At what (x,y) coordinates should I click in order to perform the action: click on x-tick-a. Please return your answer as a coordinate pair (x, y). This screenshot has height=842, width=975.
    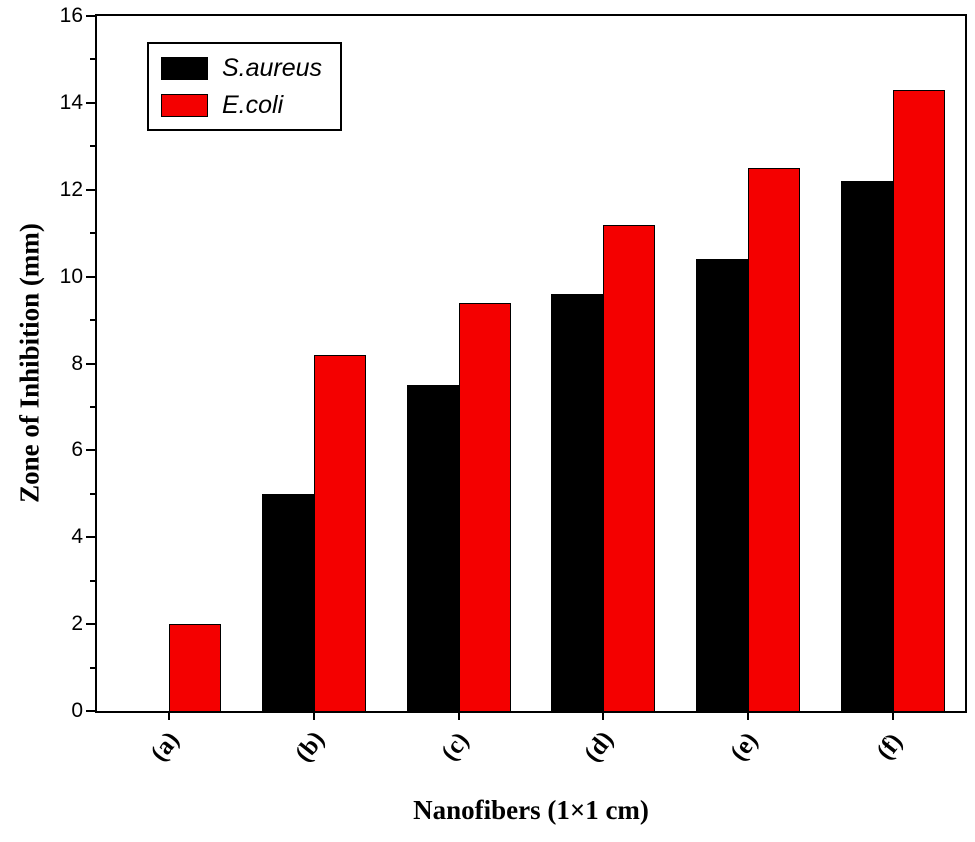
    Looking at the image, I should click on (169, 715).